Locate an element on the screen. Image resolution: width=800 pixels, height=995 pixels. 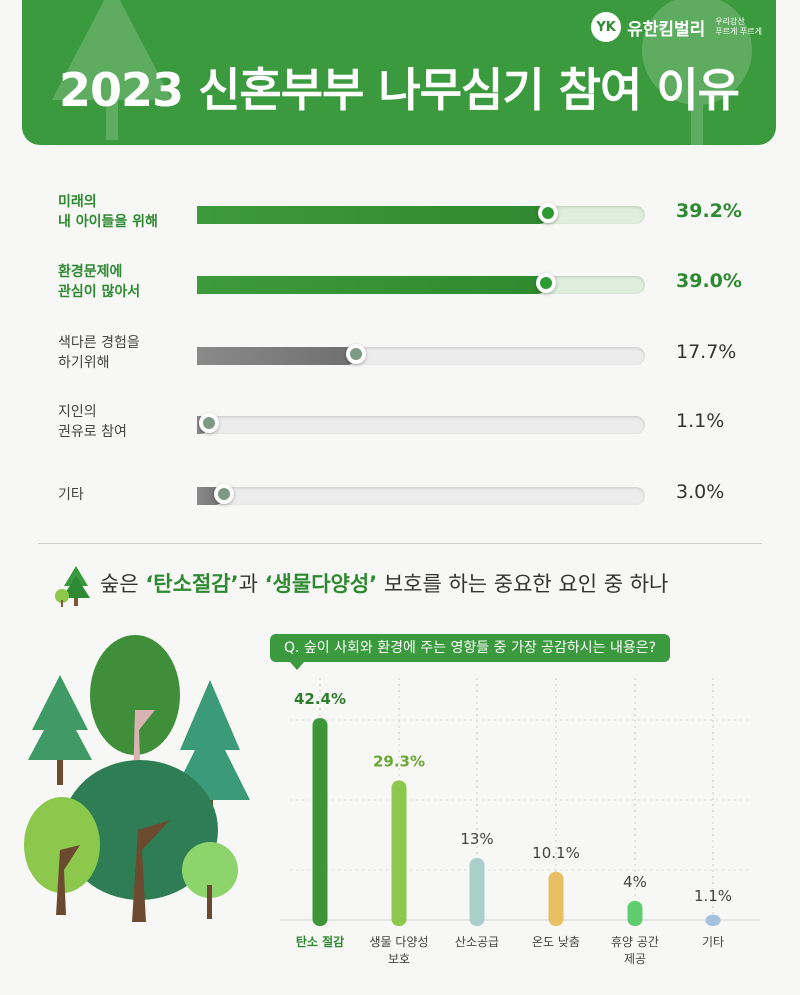
round-tree-small-right is located at coordinates (210, 880).